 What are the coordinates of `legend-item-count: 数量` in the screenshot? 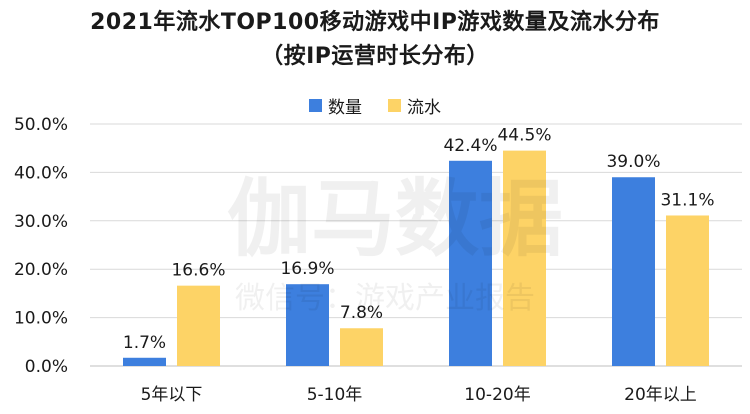 It's located at (335, 105).